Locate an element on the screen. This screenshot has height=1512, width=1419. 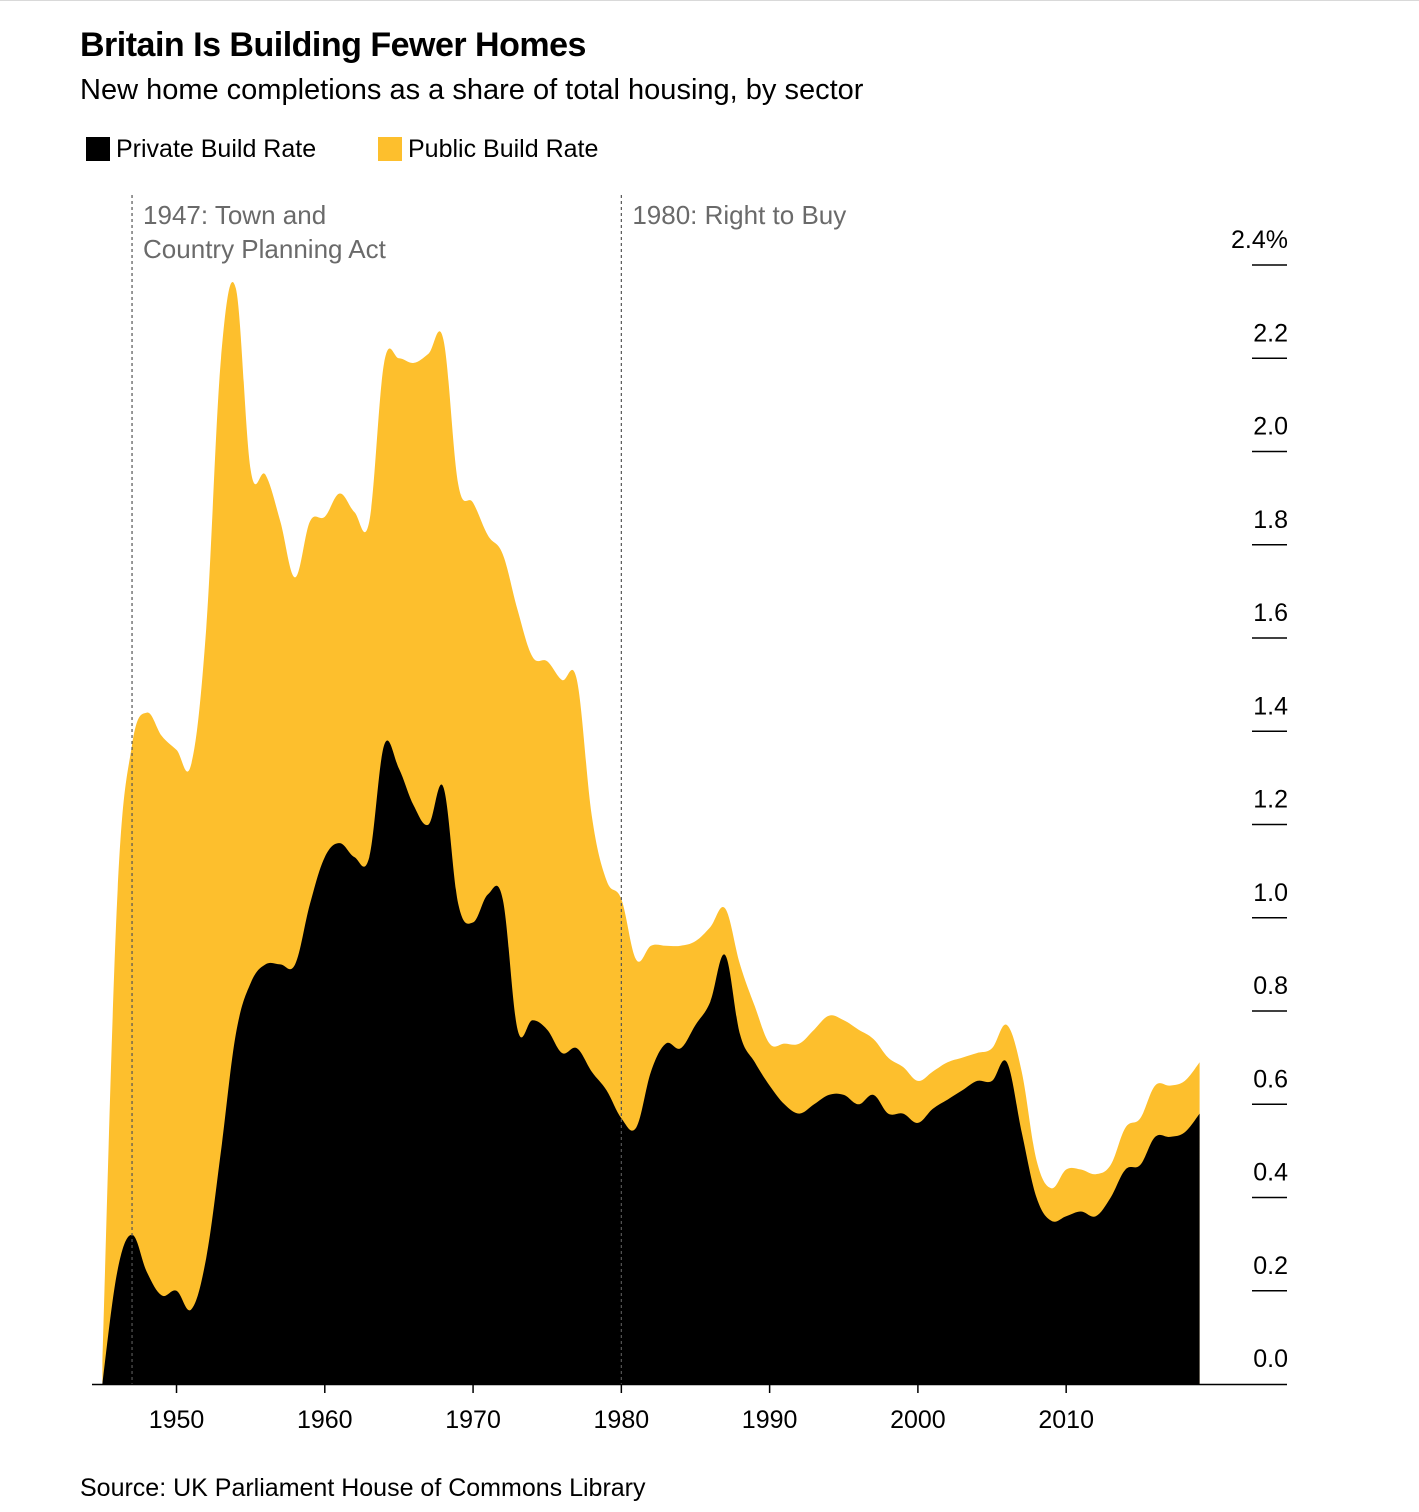
x-tick-label-2000: 2000 is located at coordinates (918, 1420).